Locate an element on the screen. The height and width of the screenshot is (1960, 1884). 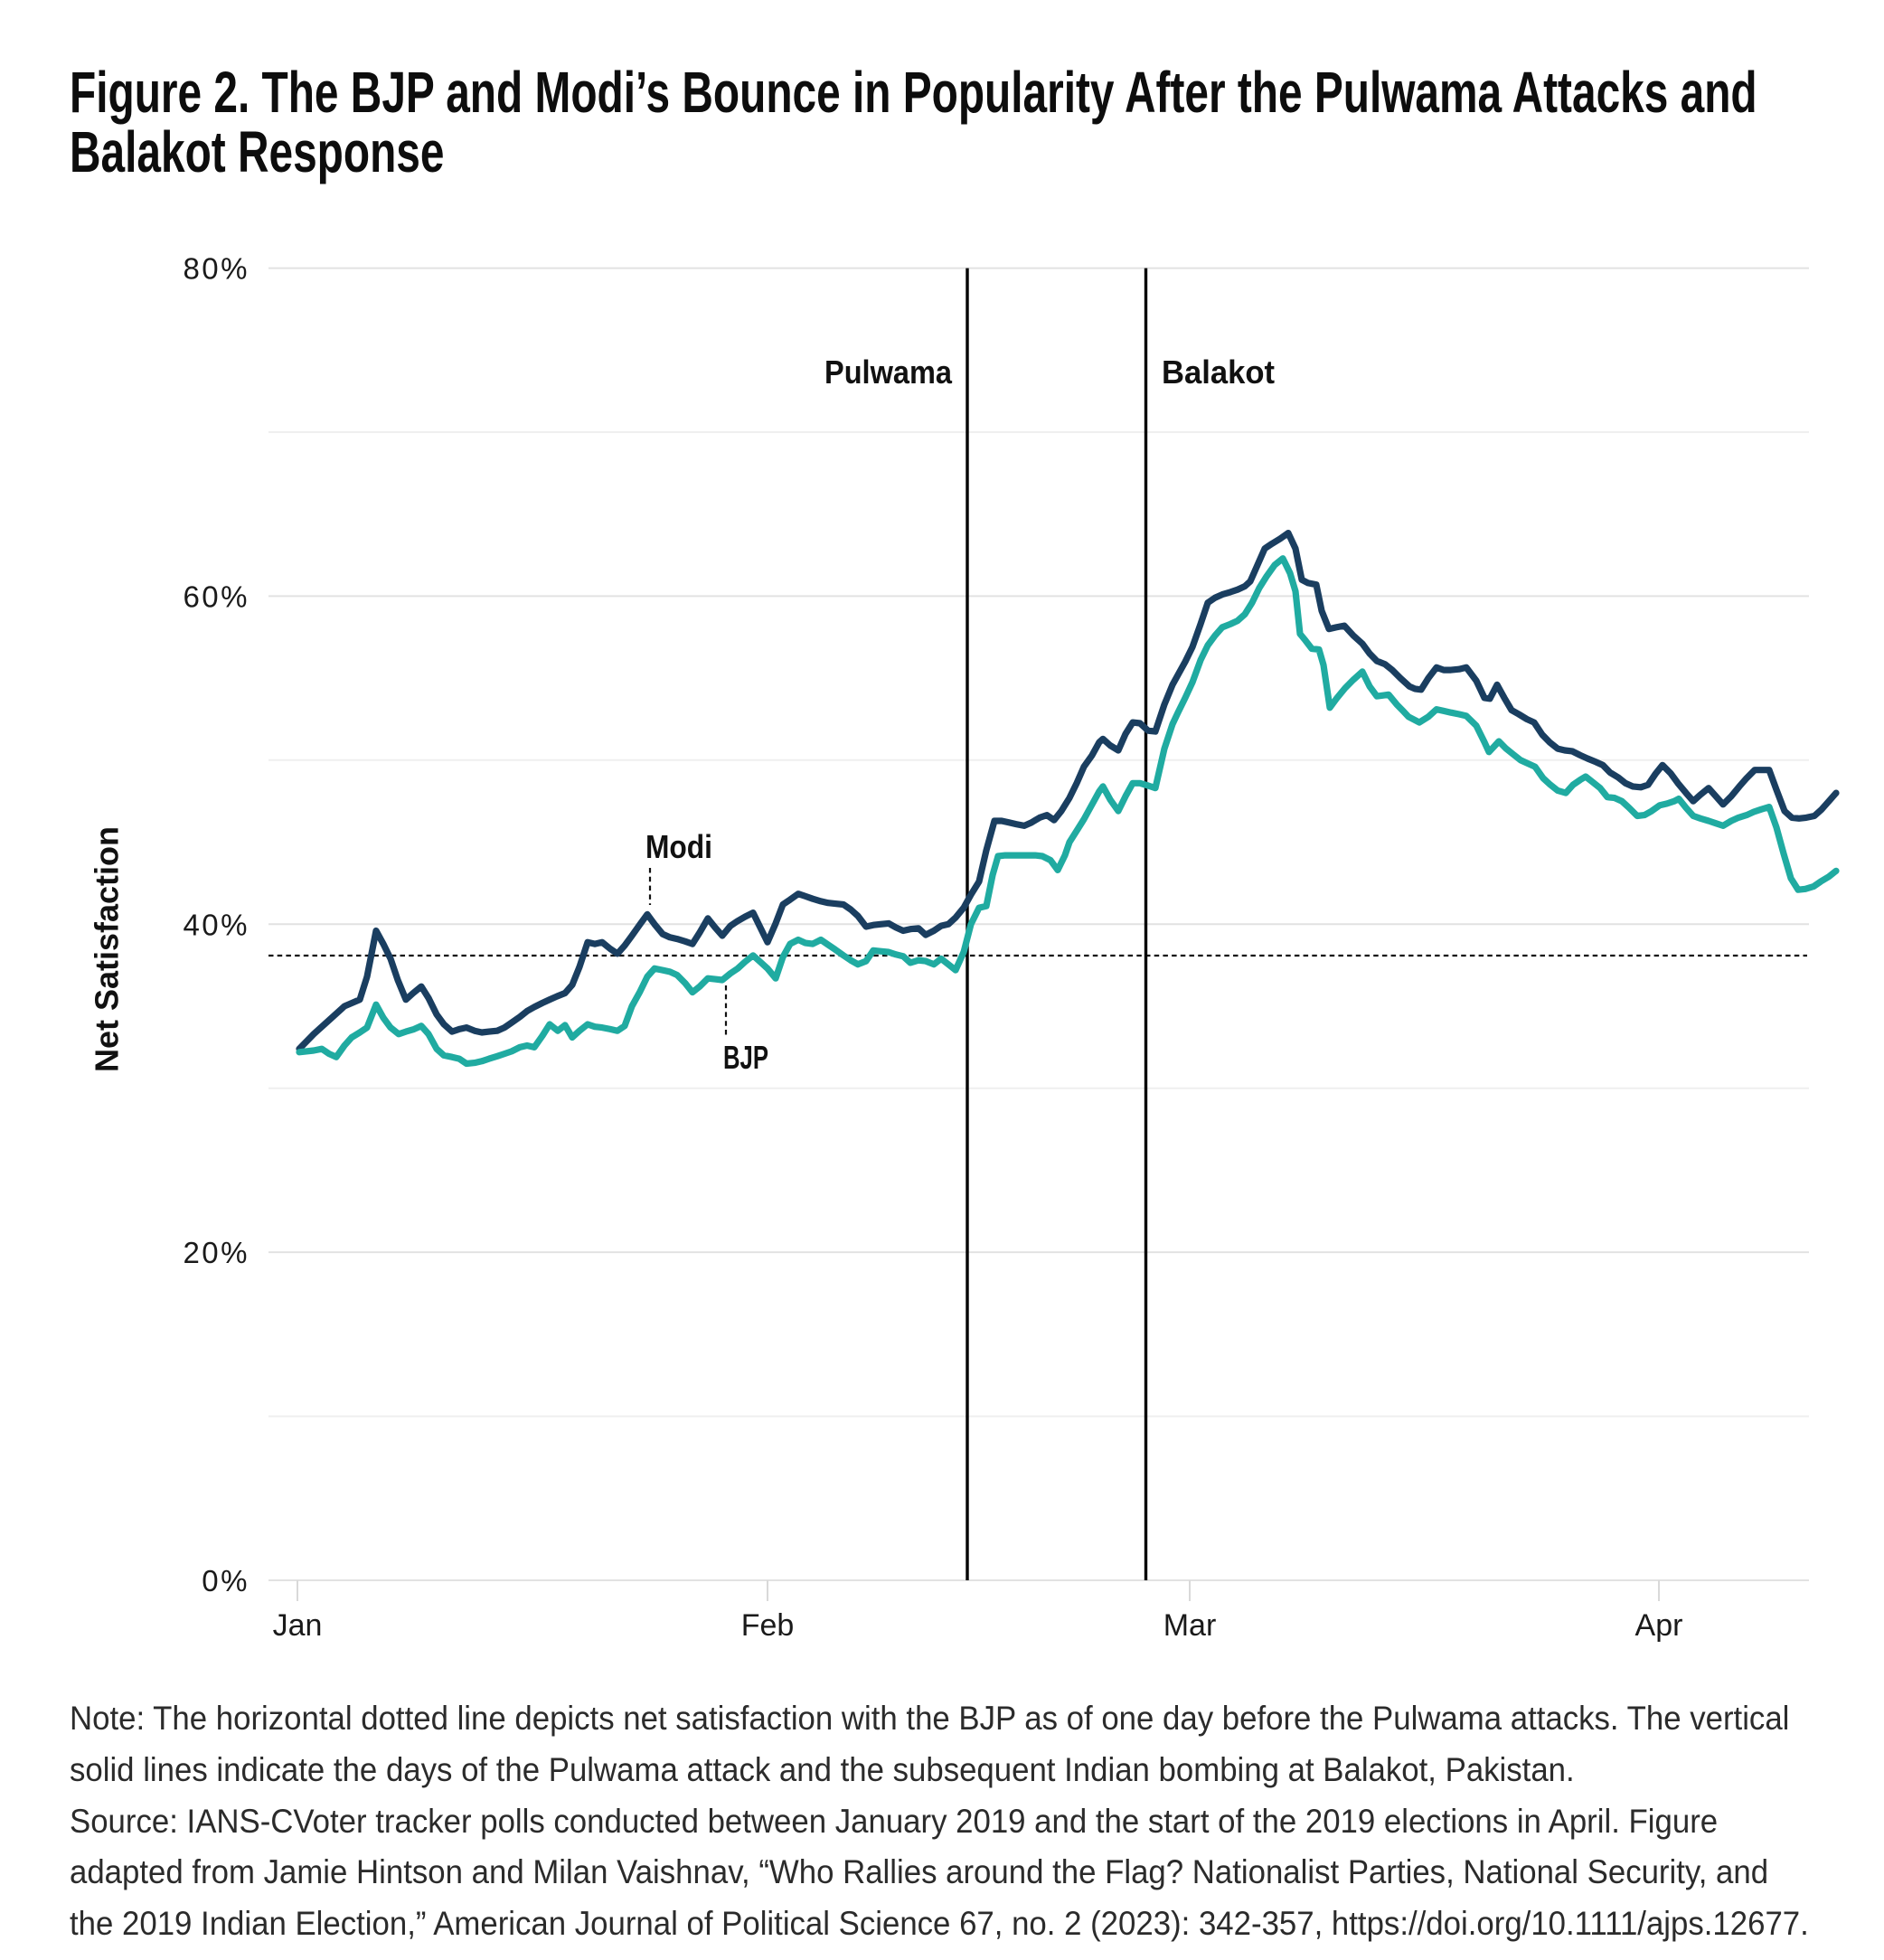
svg-text: Apr is located at coordinates (1659, 1625).